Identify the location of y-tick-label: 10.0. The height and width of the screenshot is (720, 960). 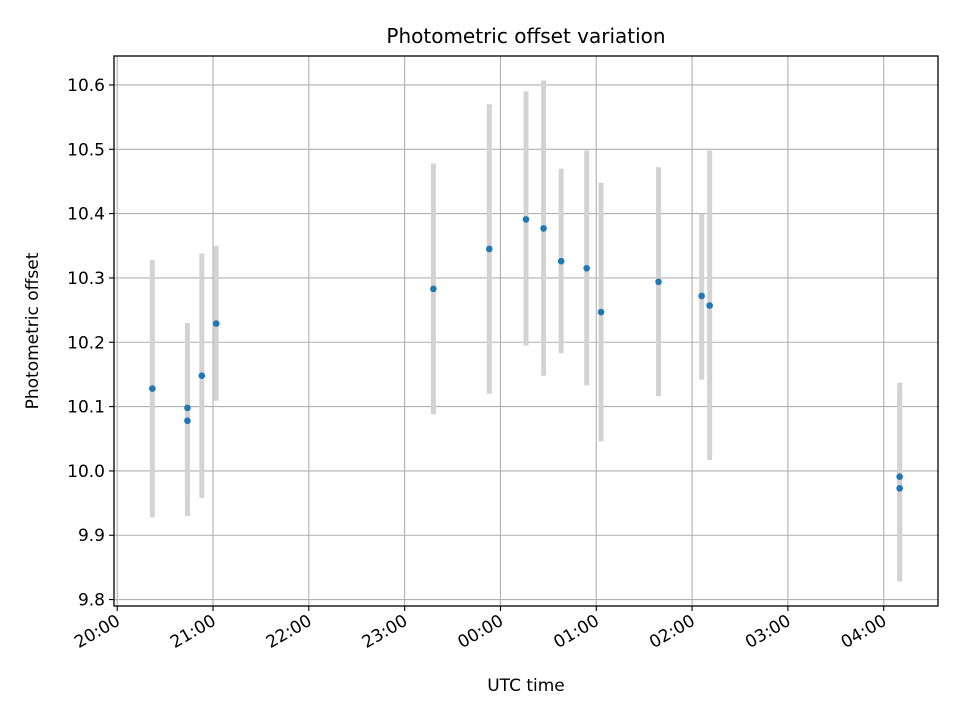
(86, 472).